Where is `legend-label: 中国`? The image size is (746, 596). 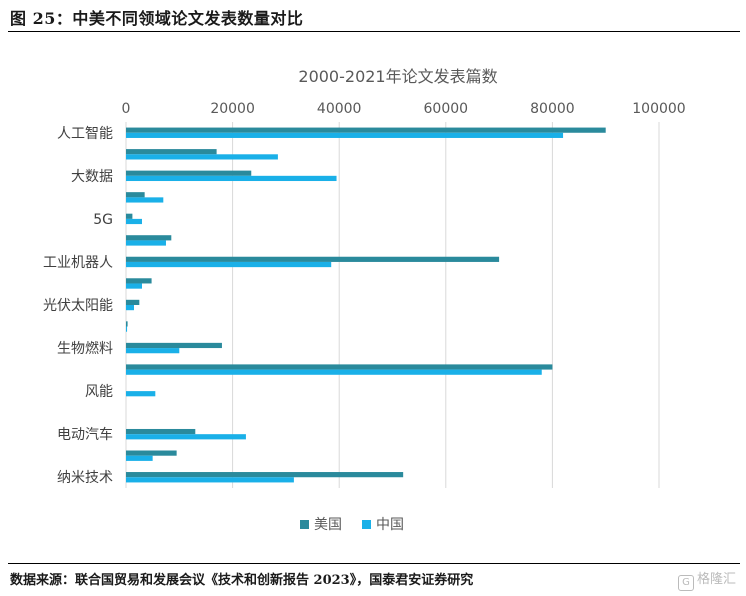
legend-label: 中国 is located at coordinates (390, 525).